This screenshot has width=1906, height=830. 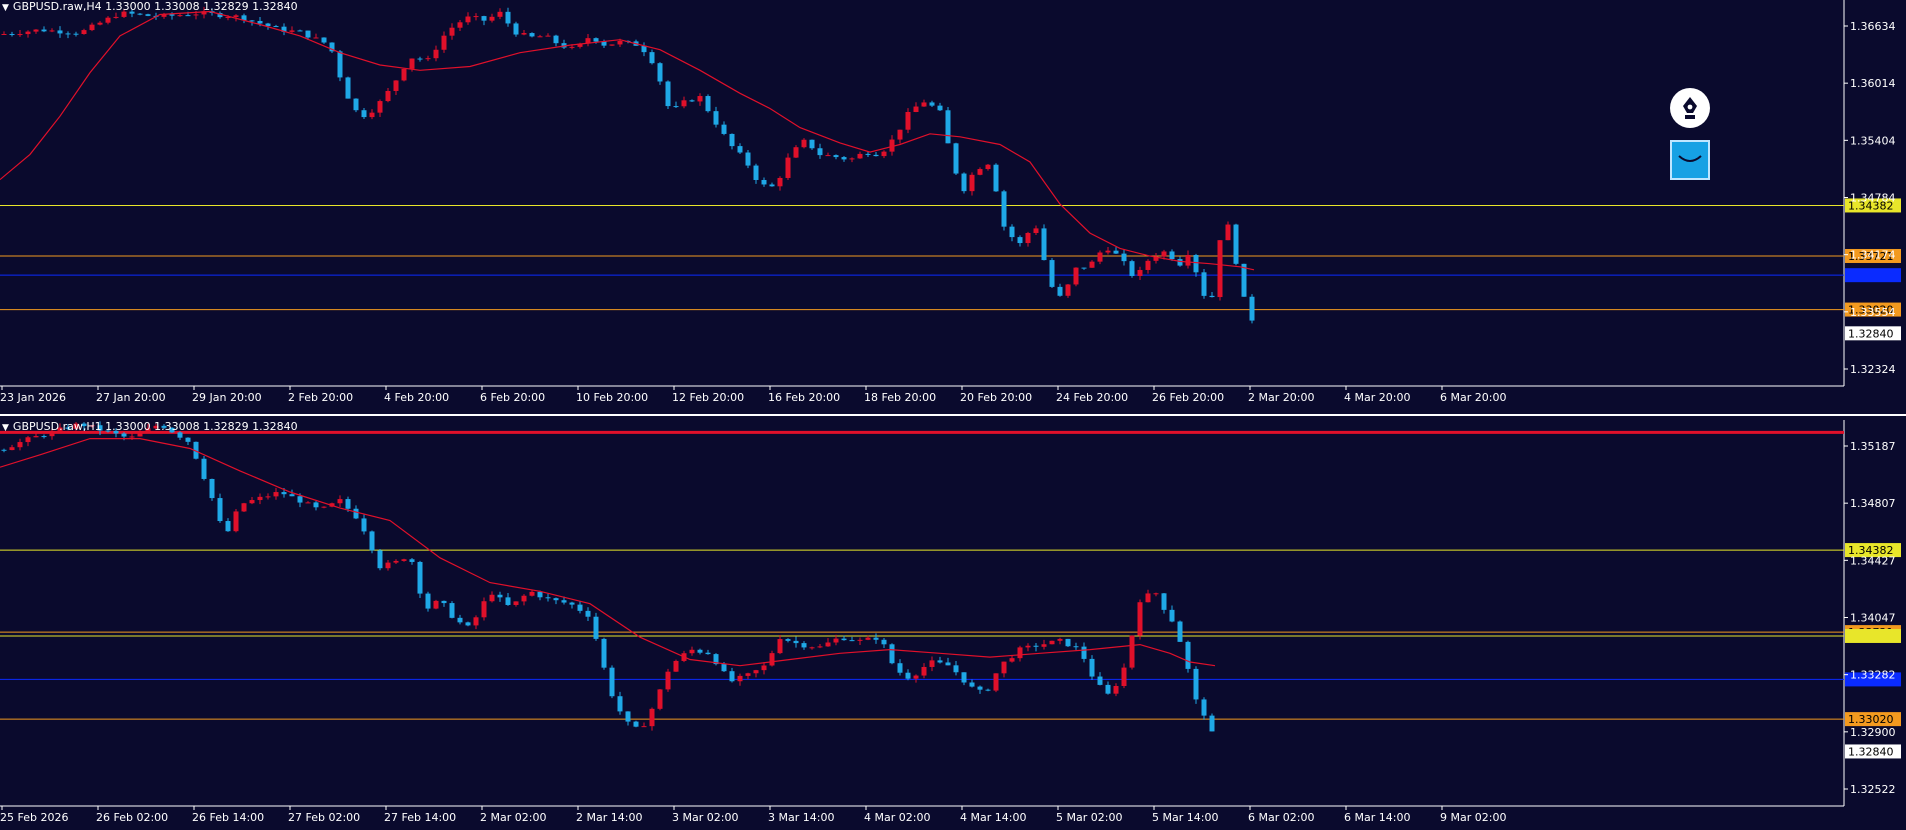 What do you see at coordinates (1089, 817) in the screenshot?
I see `time-axis-tick-label: 5 Mar 02:00` at bounding box center [1089, 817].